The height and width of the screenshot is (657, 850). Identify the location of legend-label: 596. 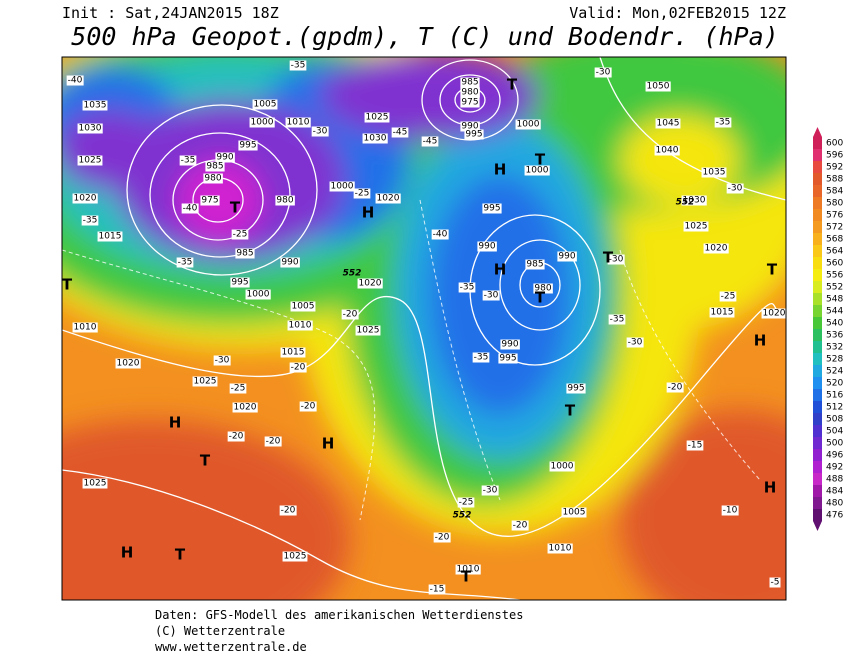
(834, 156).